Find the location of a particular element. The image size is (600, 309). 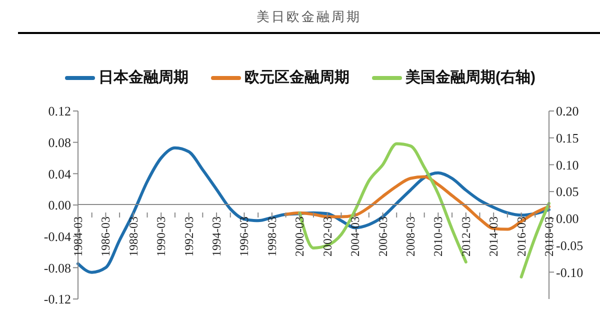

y2-tick-label: -0.05 is located at coordinates (570, 245).